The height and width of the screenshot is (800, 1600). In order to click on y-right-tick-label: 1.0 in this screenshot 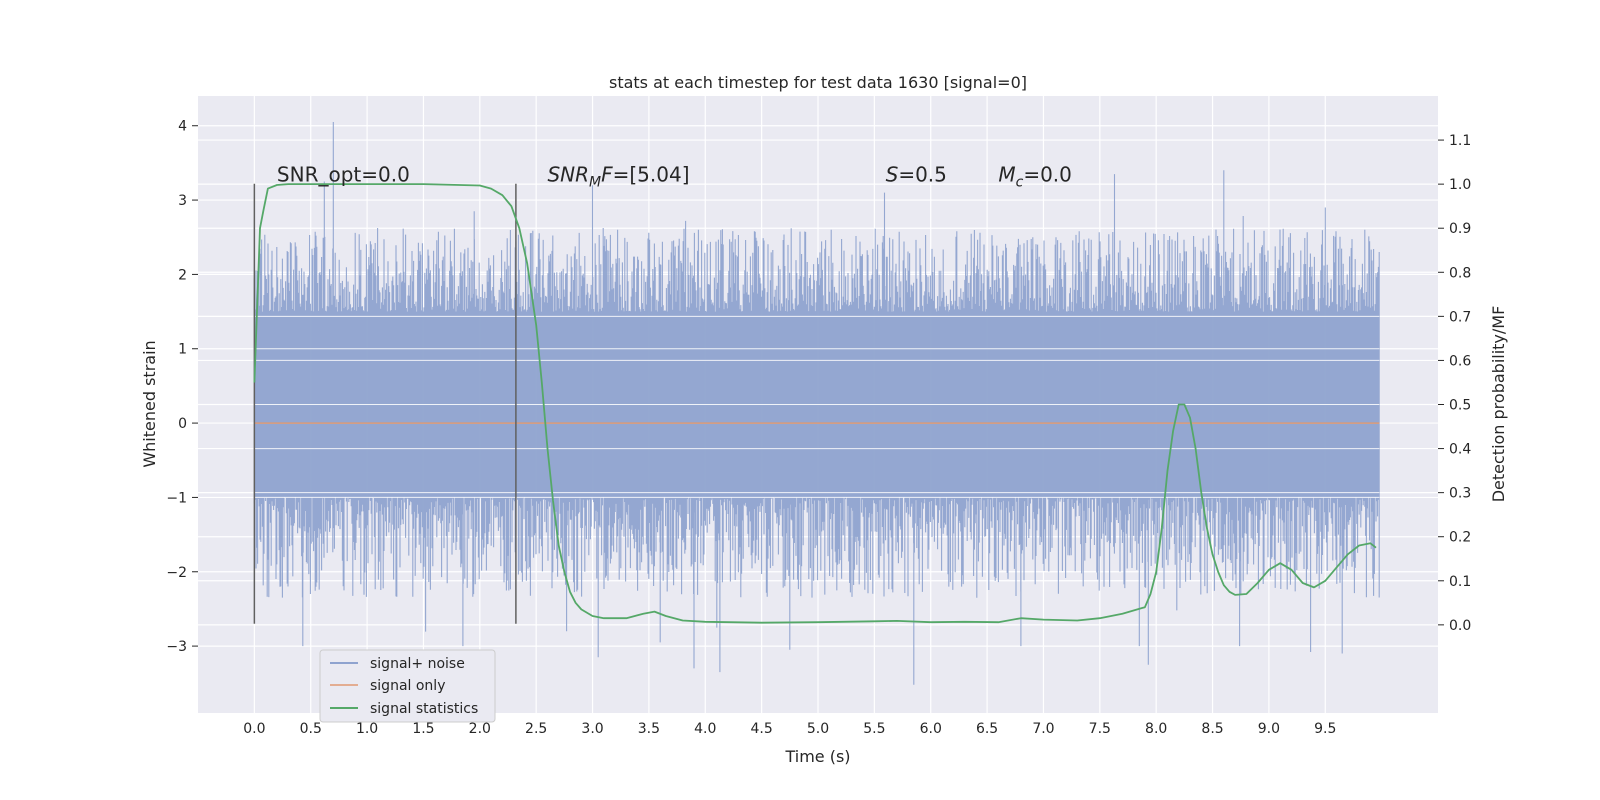, I will do `click(1460, 185)`.